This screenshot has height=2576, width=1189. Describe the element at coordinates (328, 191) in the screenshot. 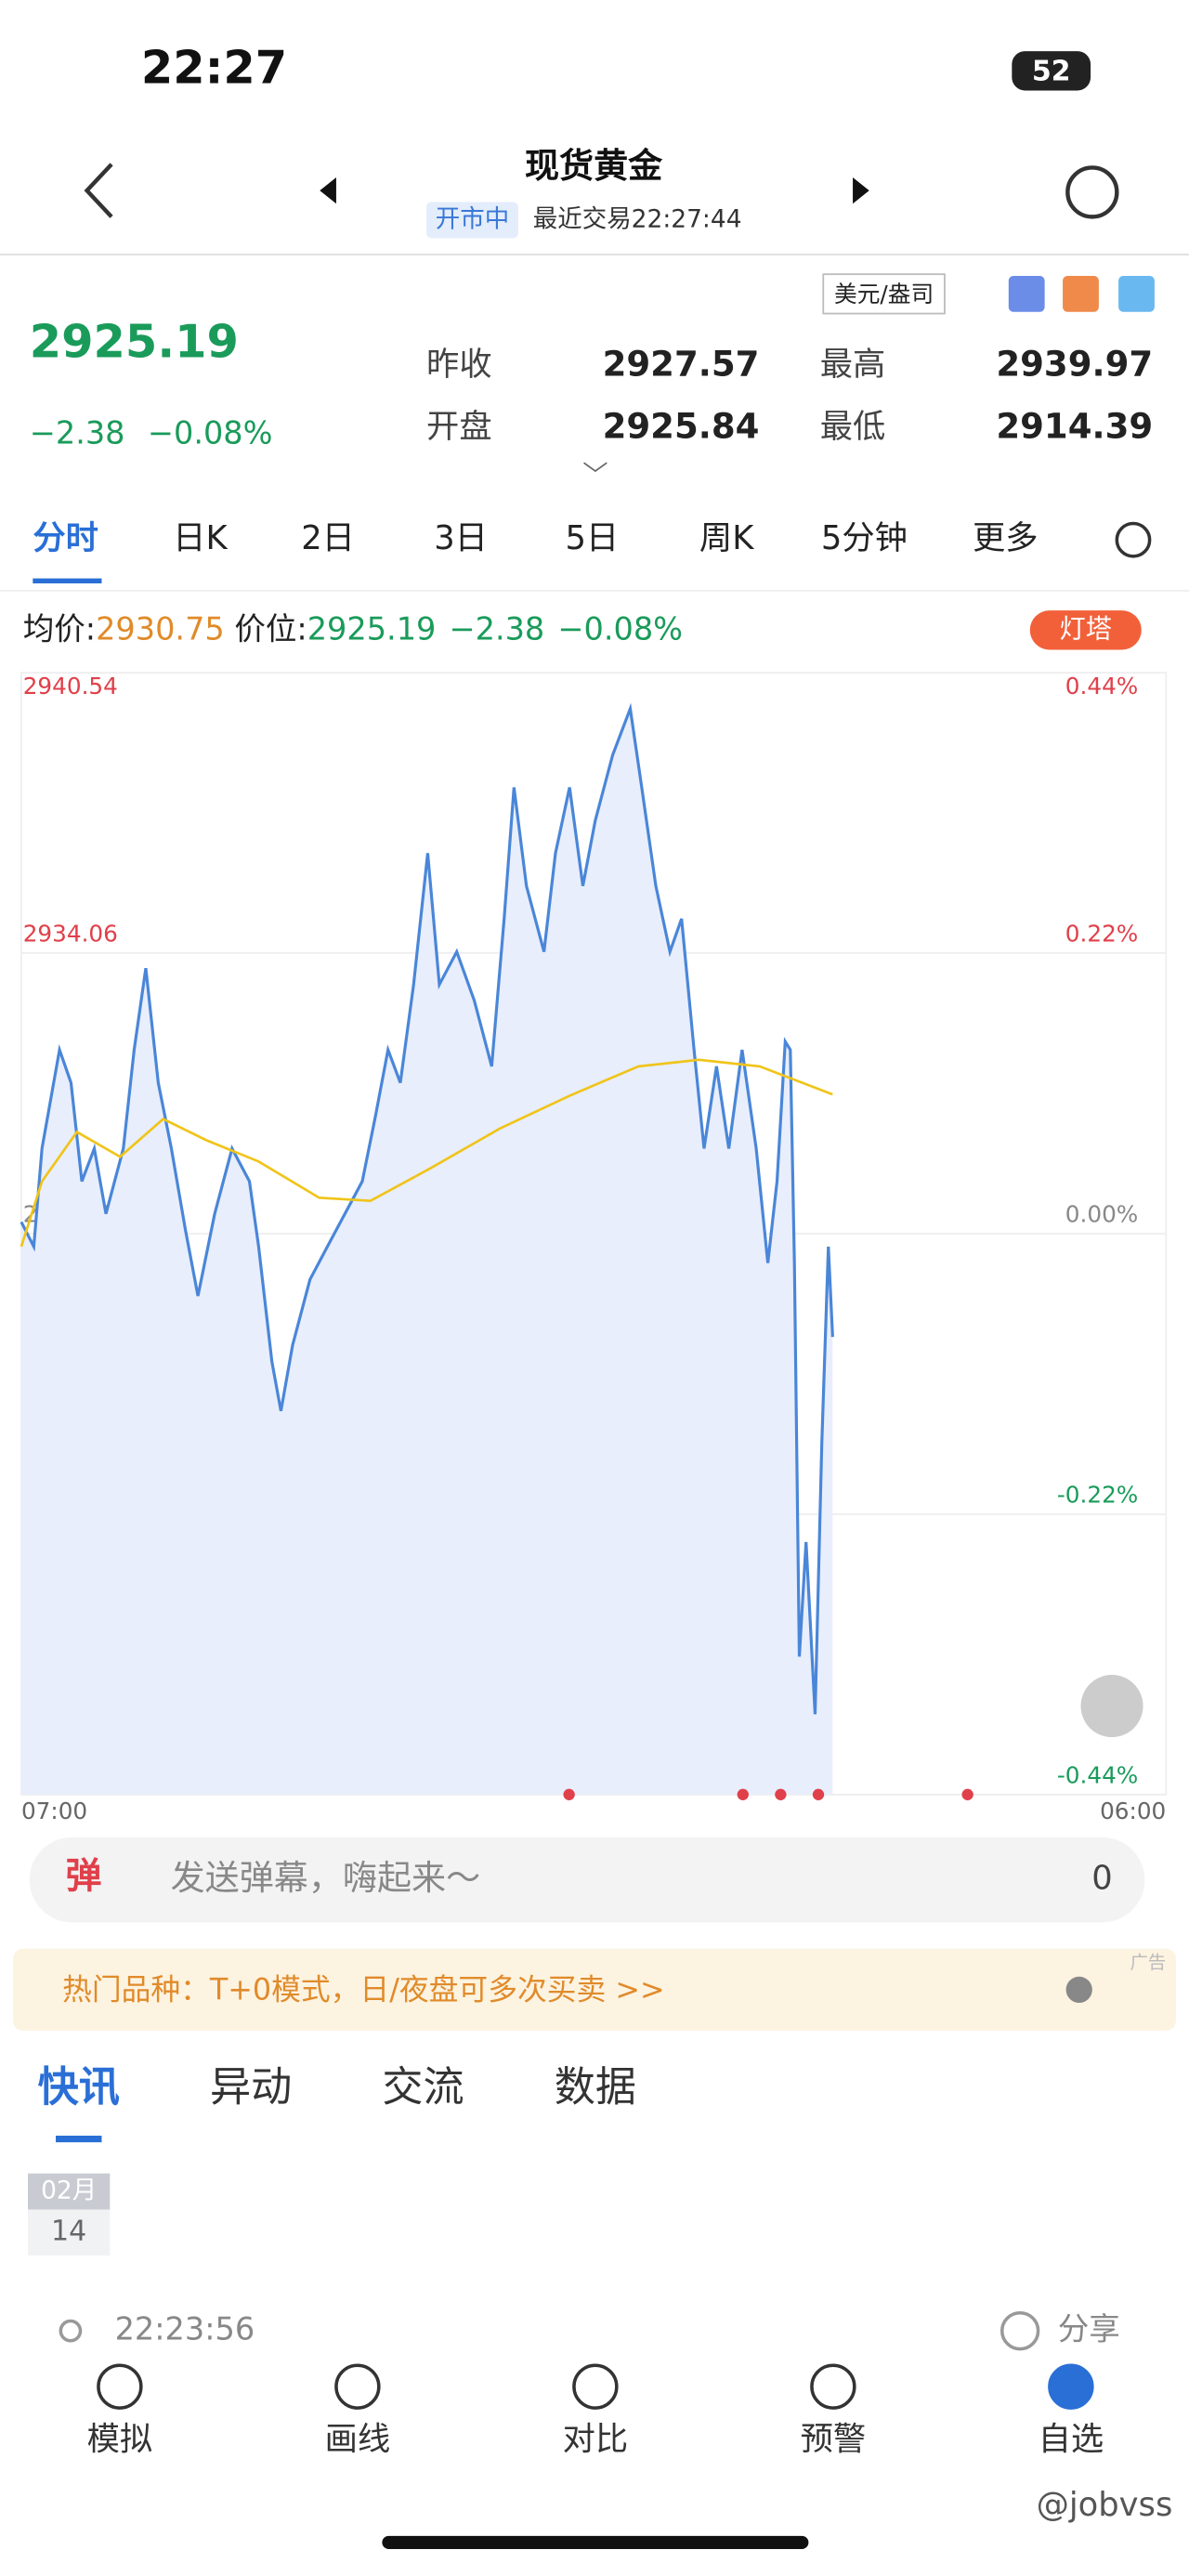

I see `prev` at that location.